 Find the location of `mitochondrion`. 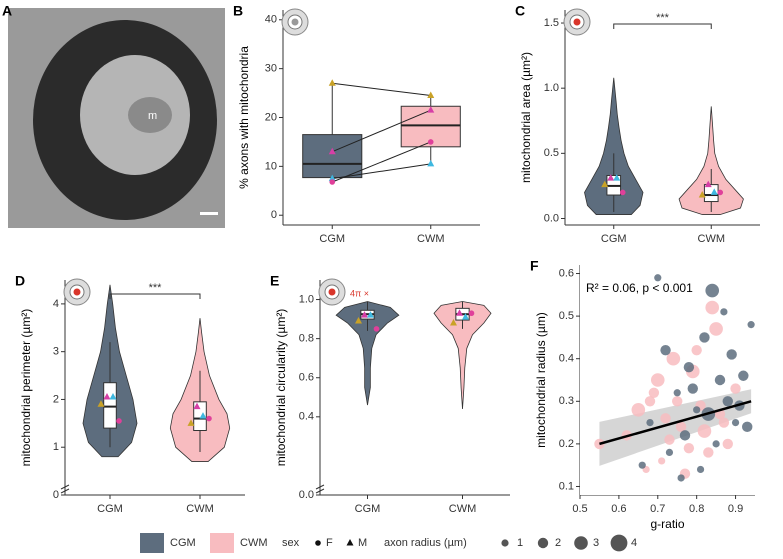

mitochondrion is located at coordinates (150, 115).